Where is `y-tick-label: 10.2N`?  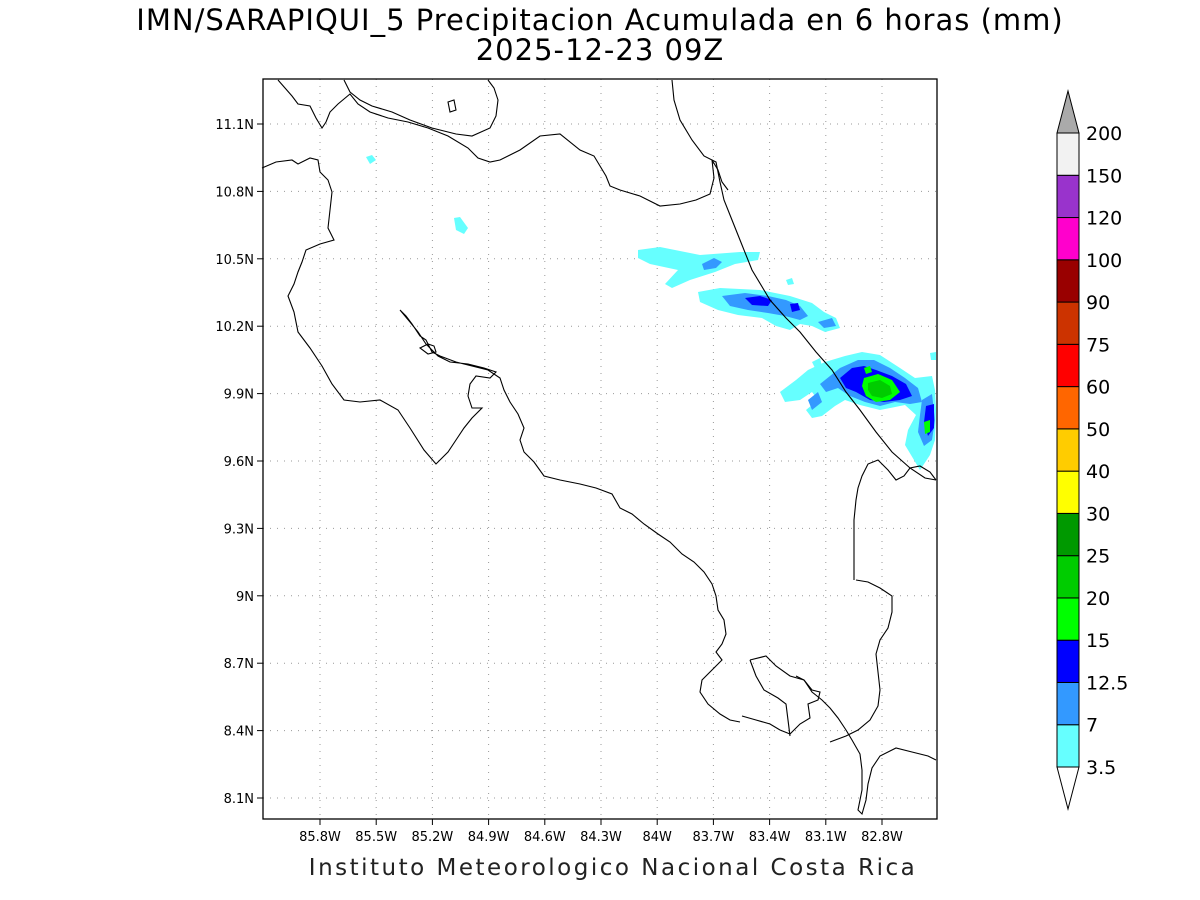 y-tick-label: 10.2N is located at coordinates (234, 327).